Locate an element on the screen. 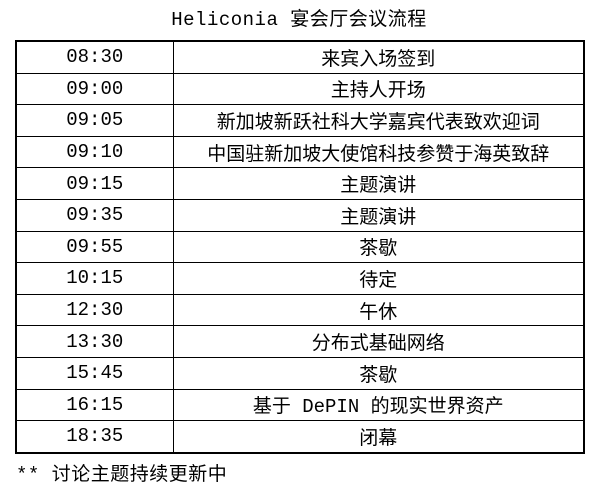 Image resolution: width=600 pixels, height=497 pixels. schedule-row: 13:30 分布式基础网络 is located at coordinates (300, 341).